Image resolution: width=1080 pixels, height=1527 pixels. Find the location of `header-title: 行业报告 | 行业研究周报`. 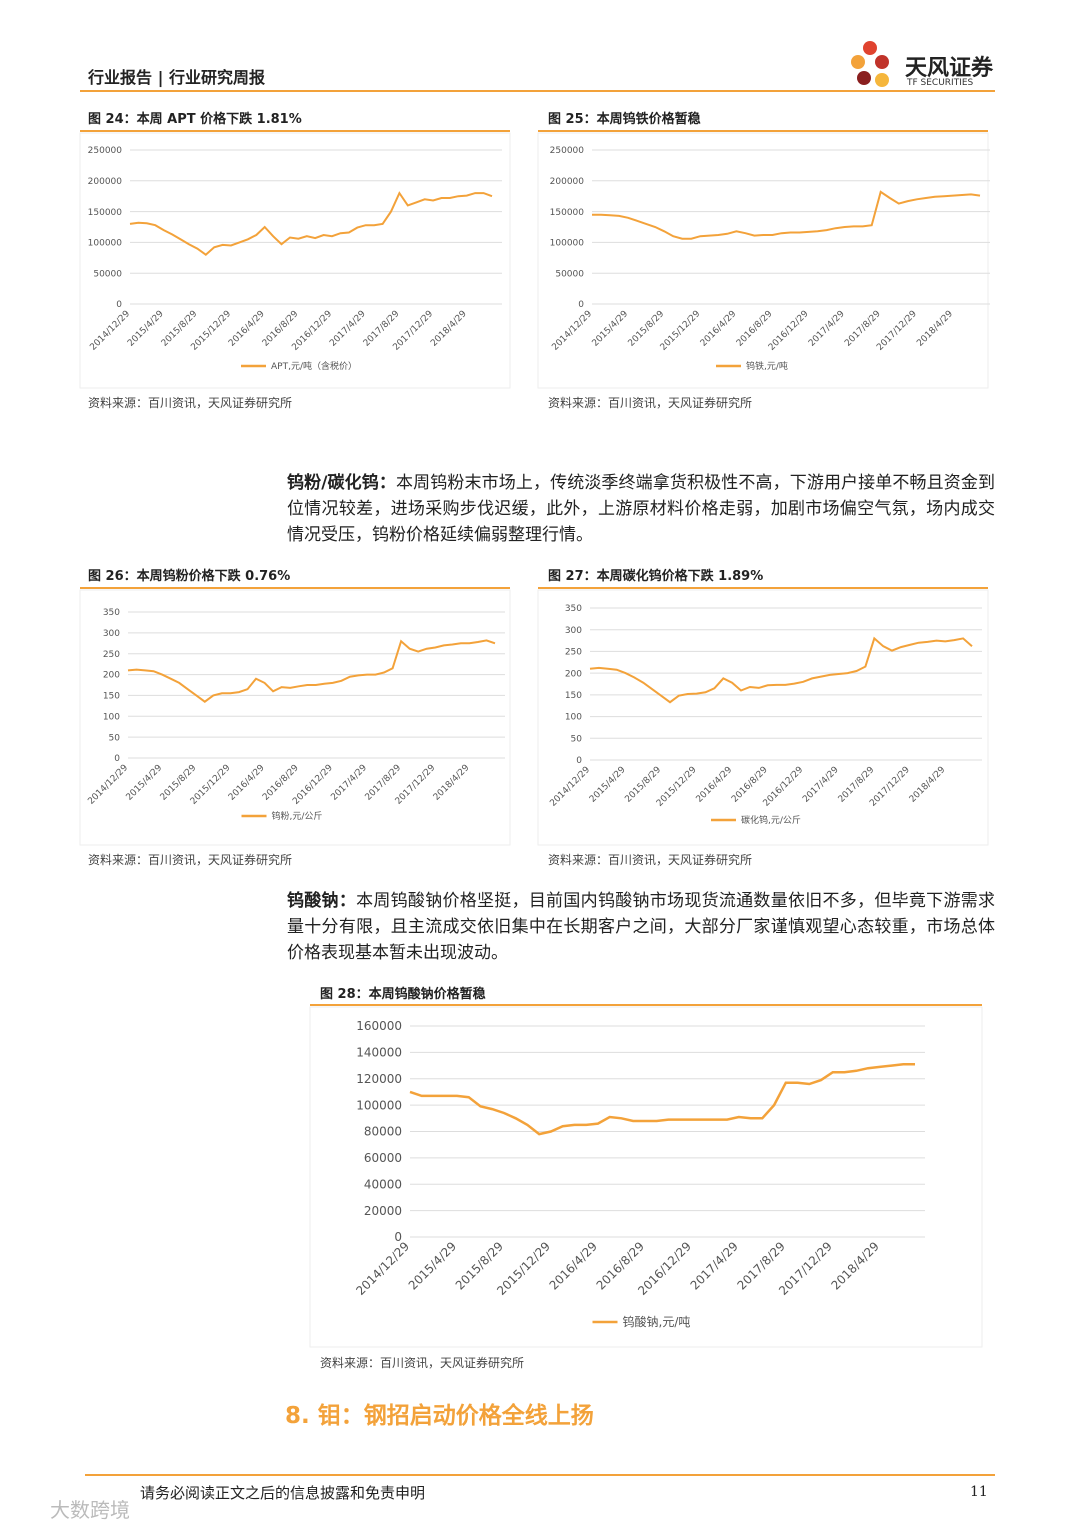

header-title: 行业报告 | 行业研究周报 is located at coordinates (176, 77).